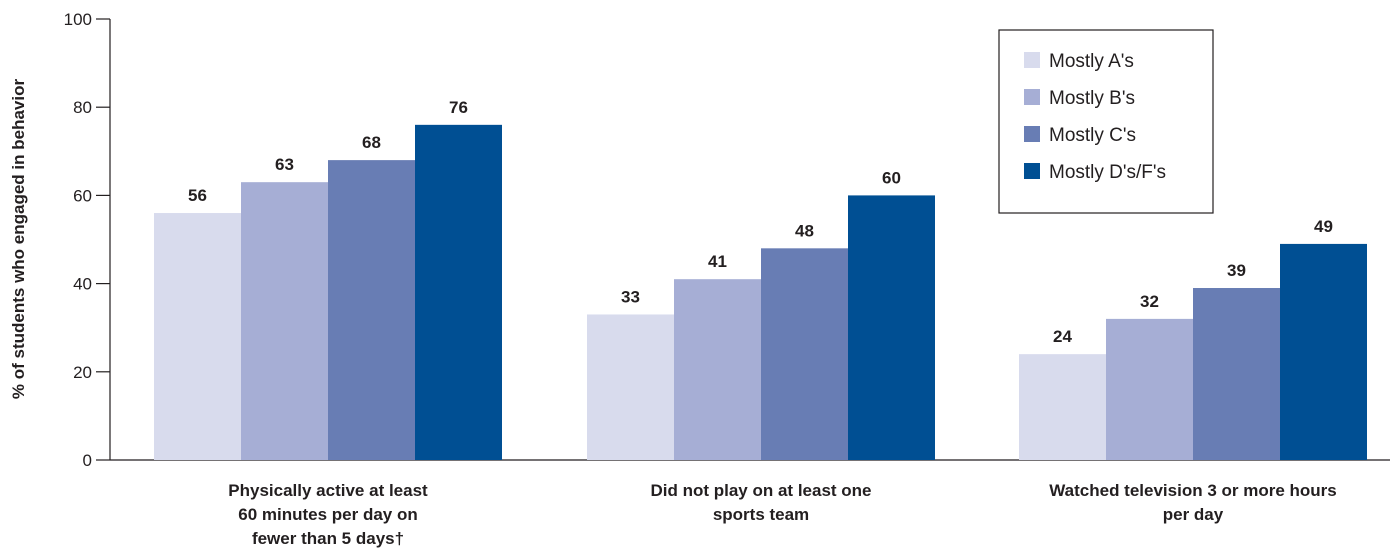  What do you see at coordinates (1193, 514) in the screenshot?
I see `category-label: per day` at bounding box center [1193, 514].